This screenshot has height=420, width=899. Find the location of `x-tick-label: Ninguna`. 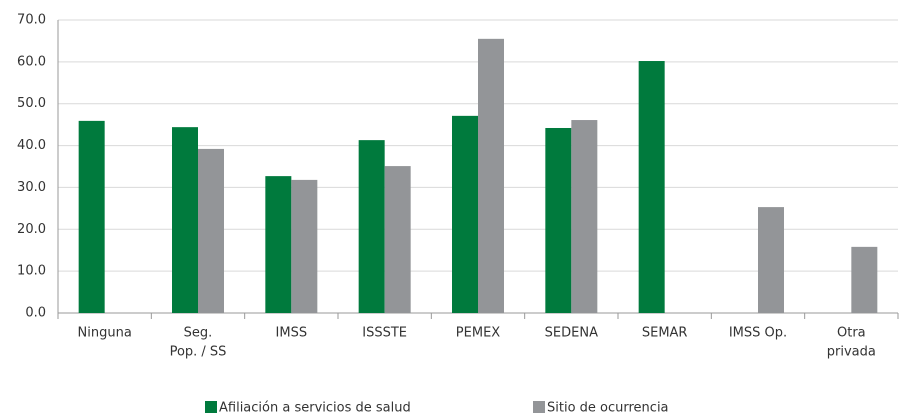

x-tick-label: Ninguna is located at coordinates (105, 333).